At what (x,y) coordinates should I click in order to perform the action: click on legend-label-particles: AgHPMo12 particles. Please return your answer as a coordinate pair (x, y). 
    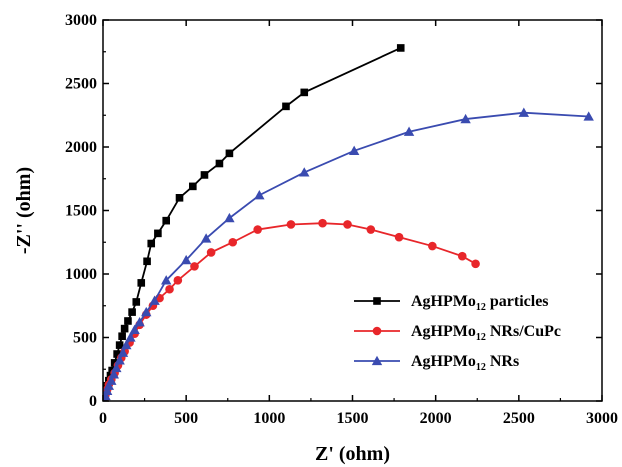
    Looking at the image, I should click on (480, 303).